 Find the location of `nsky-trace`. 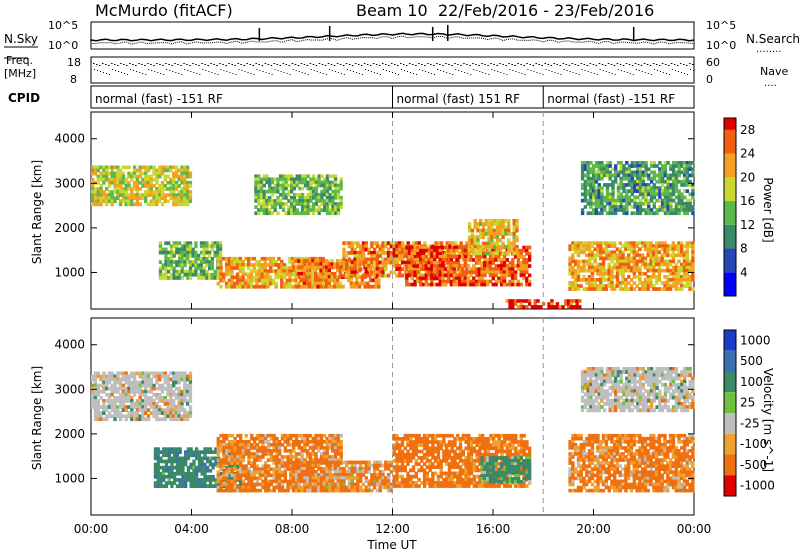

nsky-trace is located at coordinates (392, 37).